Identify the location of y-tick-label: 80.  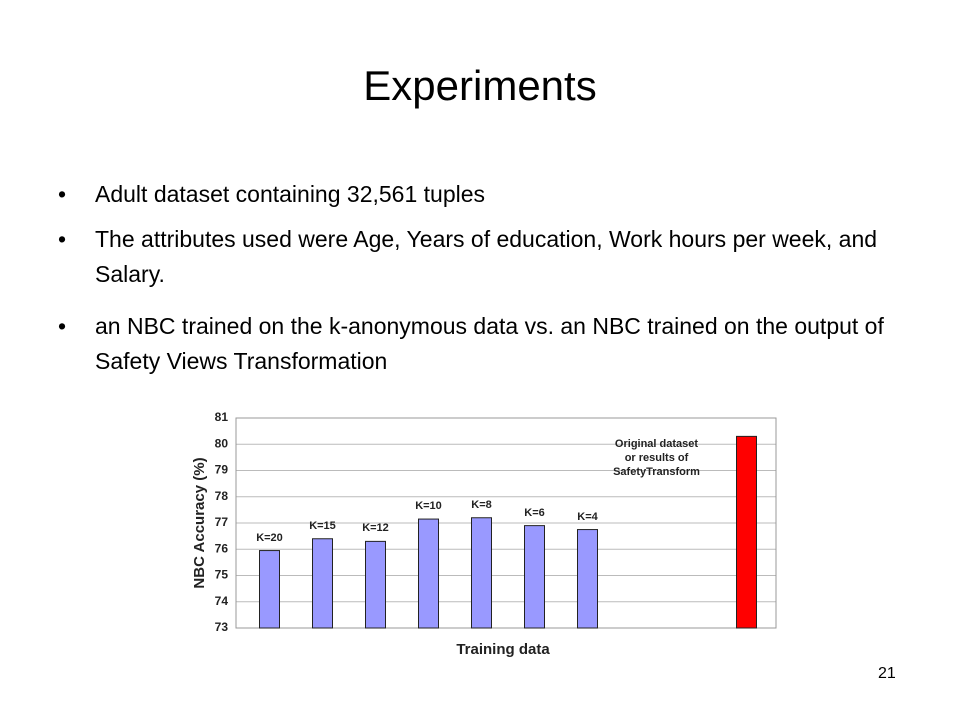
(222, 443).